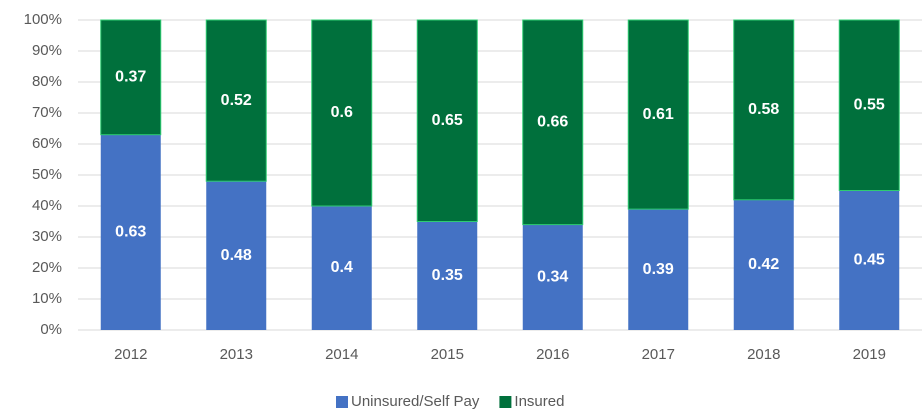  I want to click on data-label: 0.52, so click(236, 100).